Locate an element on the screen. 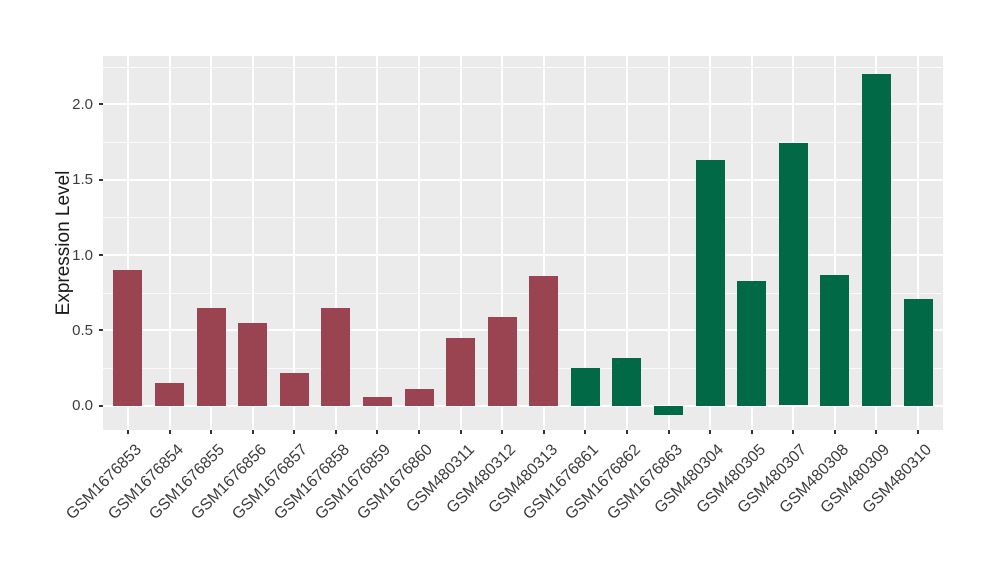  bar-GSM1676862 is located at coordinates (626, 382).